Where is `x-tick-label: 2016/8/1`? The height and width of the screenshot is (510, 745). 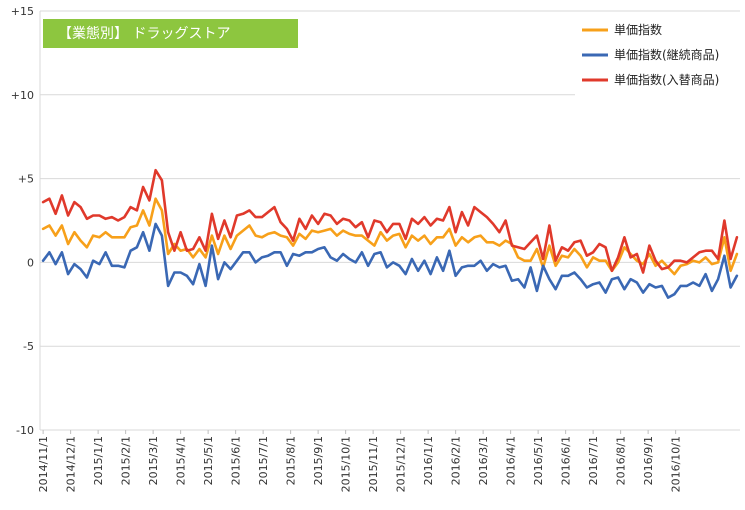 x-tick-label: 2016/8/1 is located at coordinates (621, 460).